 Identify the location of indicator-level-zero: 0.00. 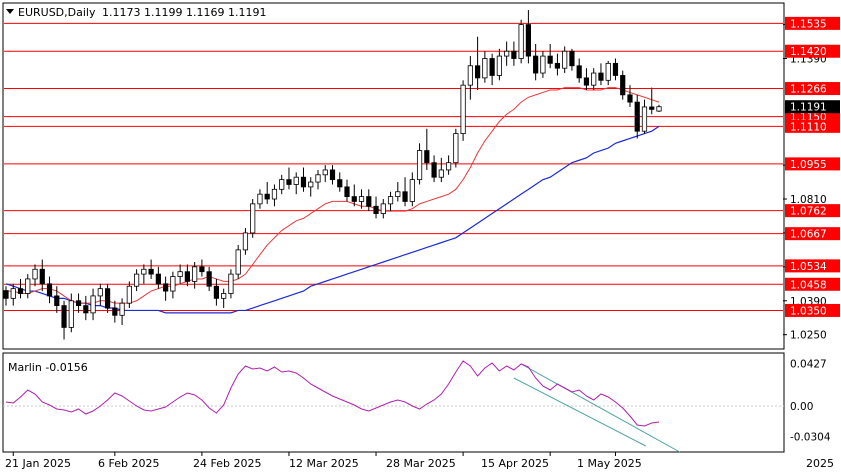
(801, 407).